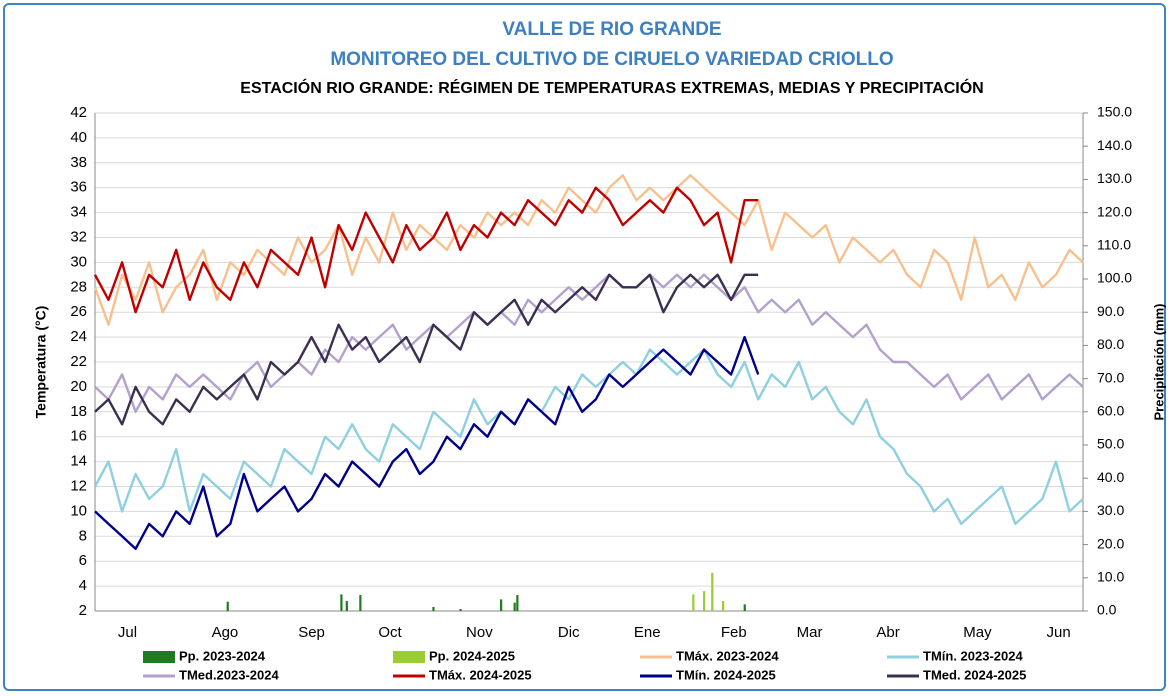  What do you see at coordinates (1110, 510) in the screenshot?
I see `y2-tick-label: 30.0` at bounding box center [1110, 510].